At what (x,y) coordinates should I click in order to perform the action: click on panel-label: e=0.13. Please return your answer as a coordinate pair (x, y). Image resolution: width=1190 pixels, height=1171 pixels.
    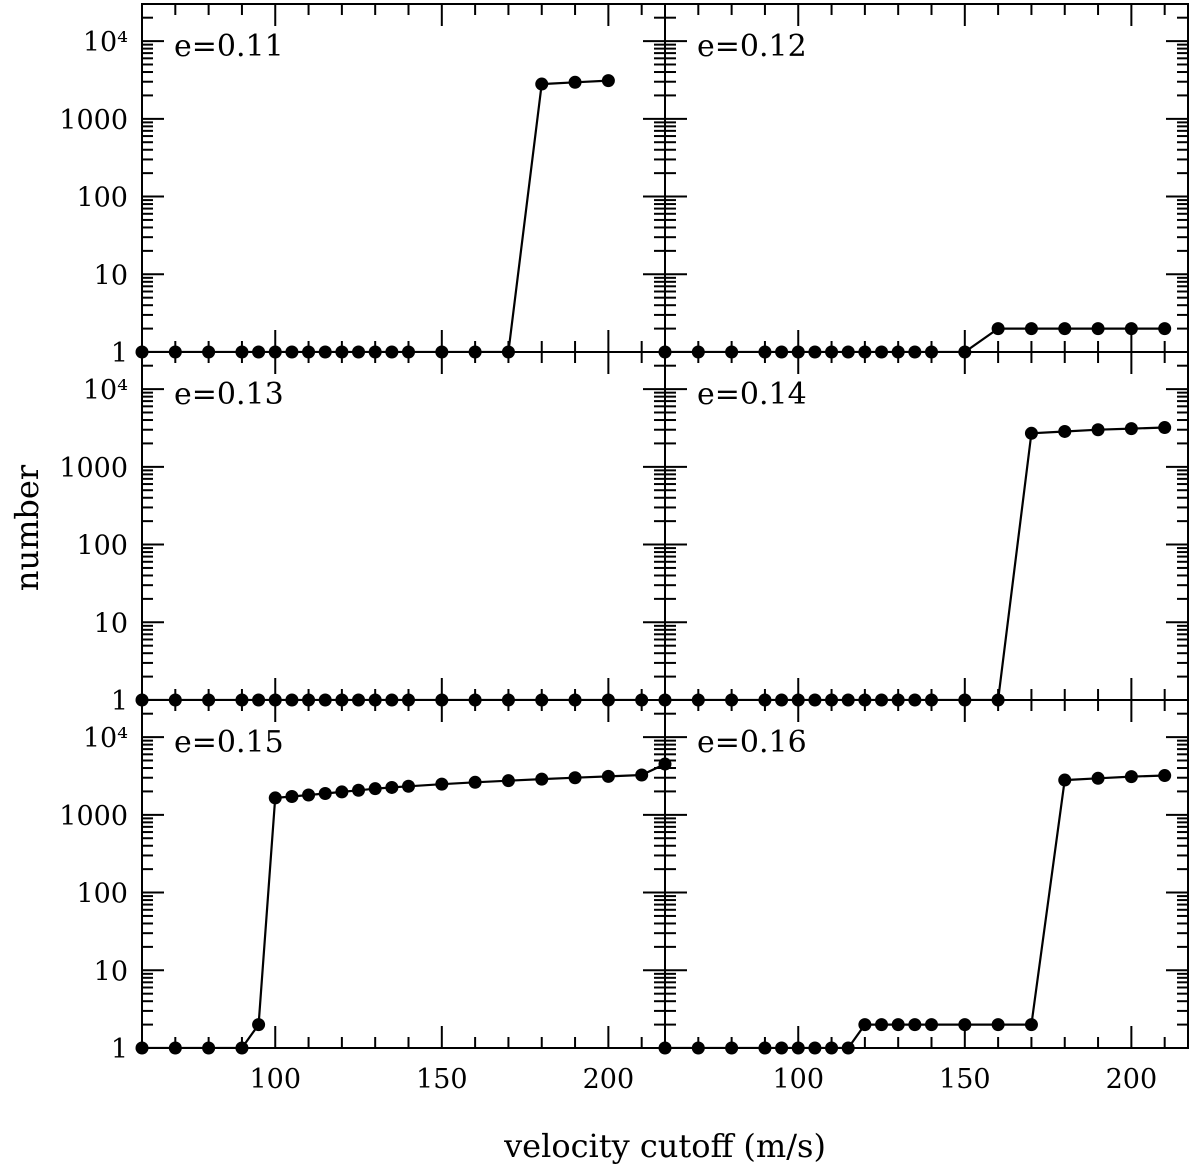
    Looking at the image, I should click on (229, 394).